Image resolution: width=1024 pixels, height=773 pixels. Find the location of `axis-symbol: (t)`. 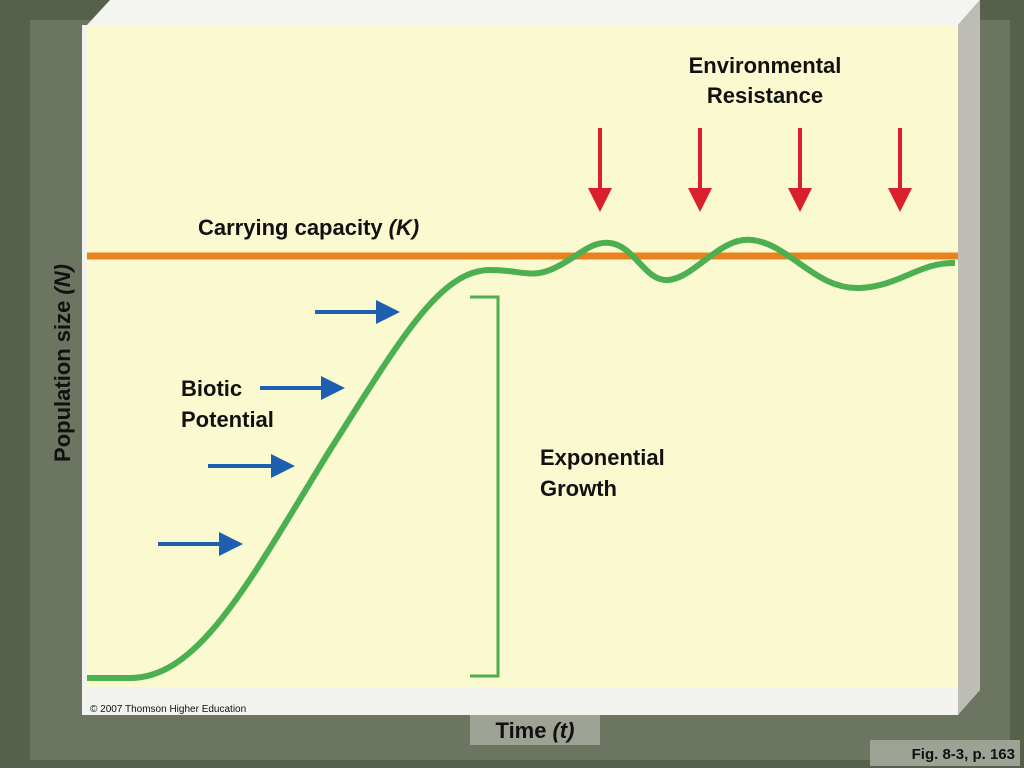

axis-symbol: (t) is located at coordinates (563, 730).